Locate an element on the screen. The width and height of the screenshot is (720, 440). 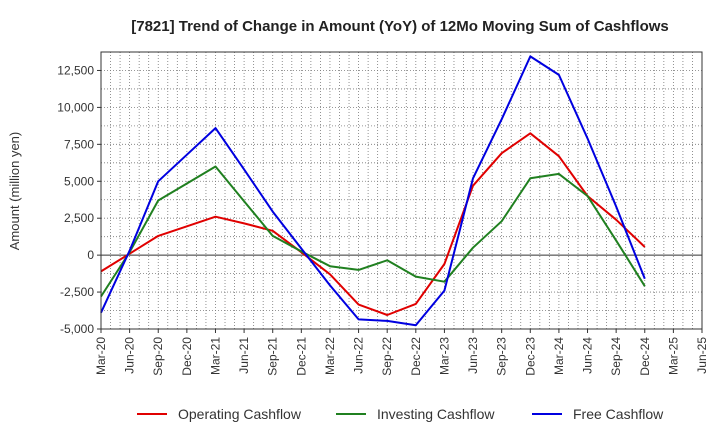
x-tick-label: Mar-22 is located at coordinates (330, 356).